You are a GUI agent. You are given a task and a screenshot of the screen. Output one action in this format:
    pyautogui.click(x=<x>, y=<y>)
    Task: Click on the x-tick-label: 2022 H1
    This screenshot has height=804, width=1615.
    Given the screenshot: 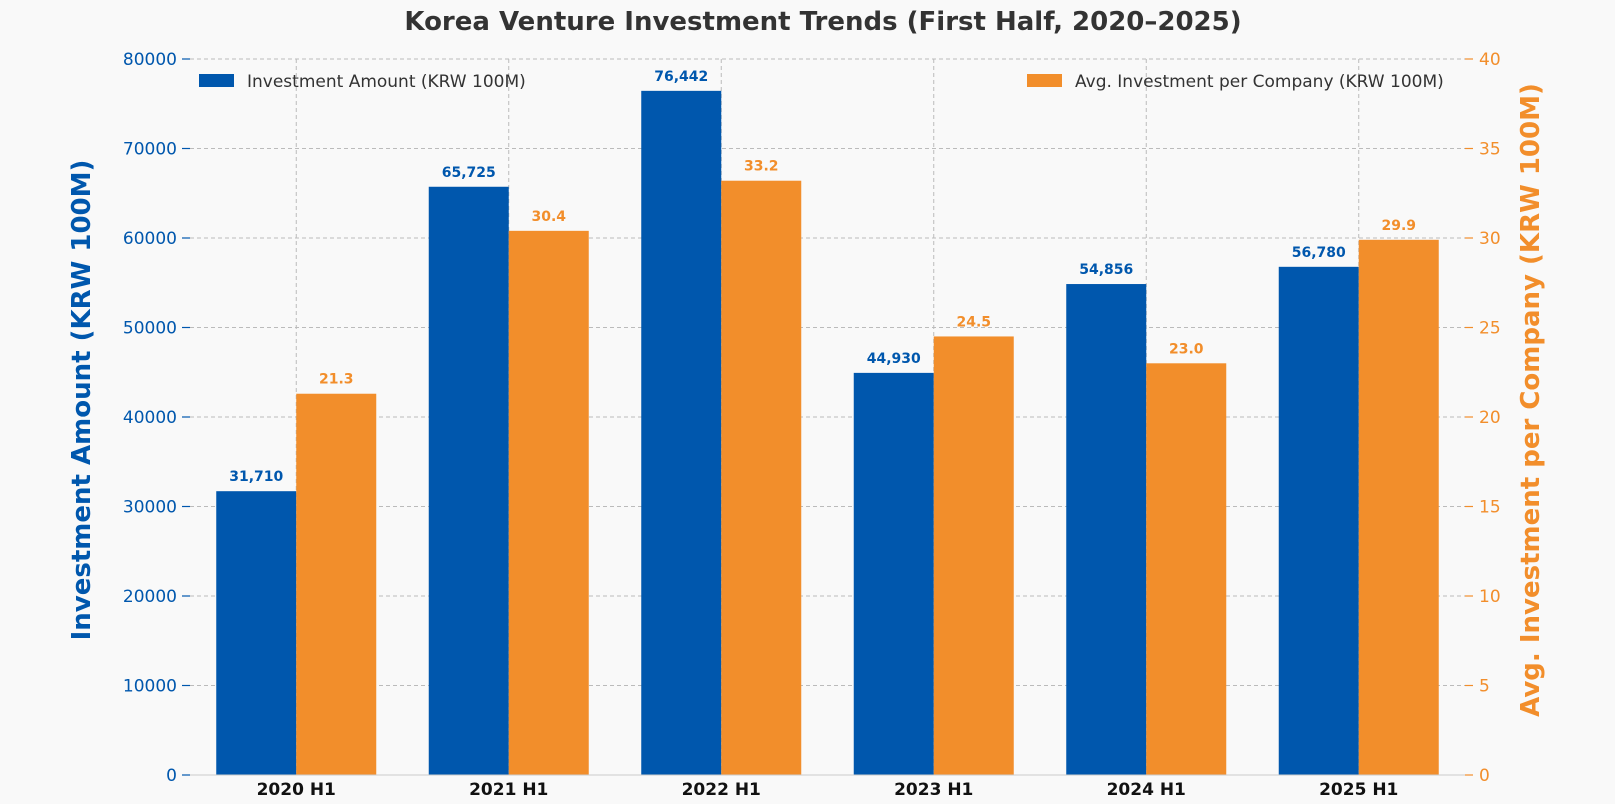 What is the action you would take?
    pyautogui.click(x=721, y=790)
    